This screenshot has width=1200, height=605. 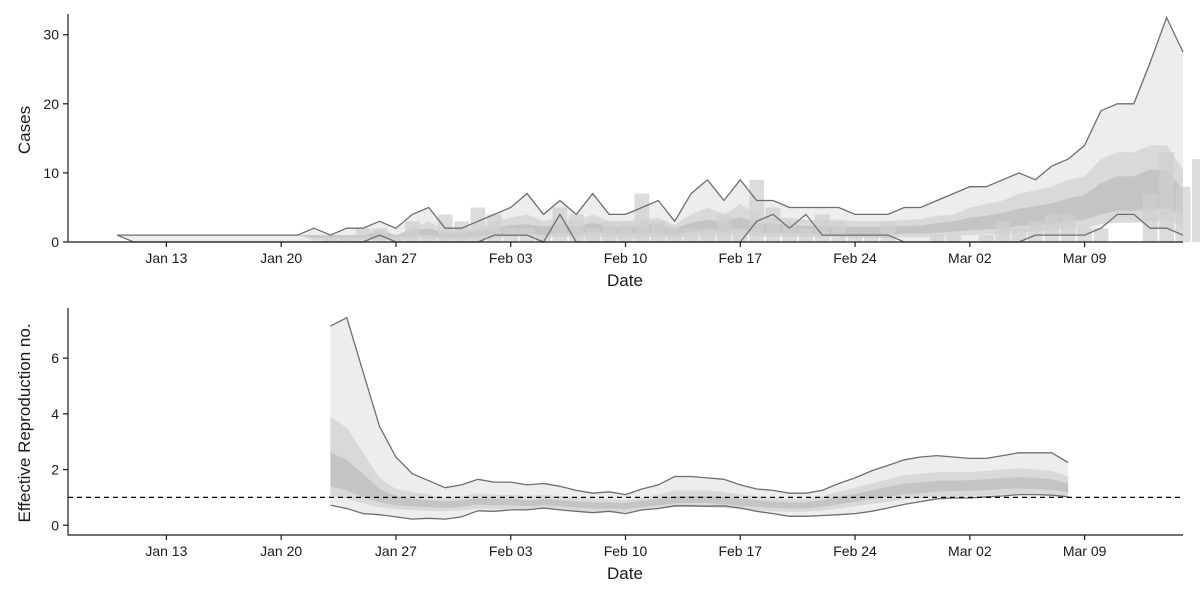 What do you see at coordinates (24, 130) in the screenshot?
I see `cases-y-axis-title: Cases` at bounding box center [24, 130].